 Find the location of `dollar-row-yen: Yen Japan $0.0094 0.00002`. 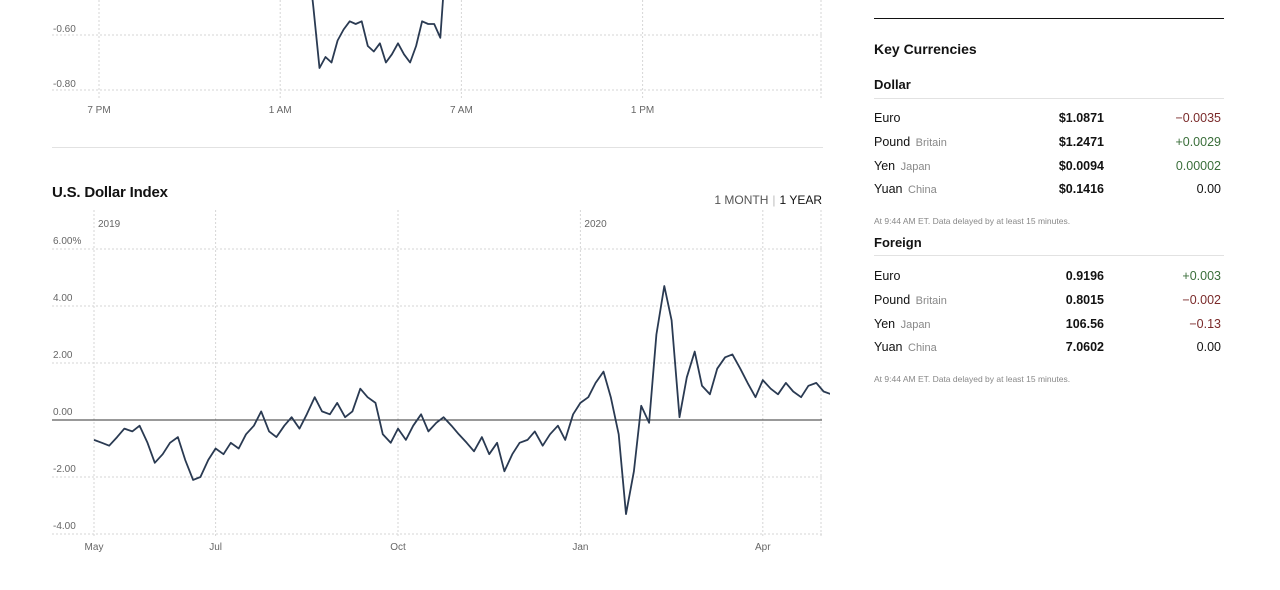

dollar-row-yen: Yen Japan $0.0094 0.00002 is located at coordinates (1049, 169).